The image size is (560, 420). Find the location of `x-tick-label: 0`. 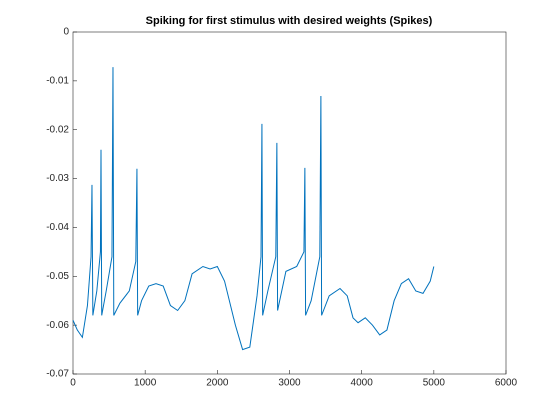

x-tick-label: 0 is located at coordinates (73, 383).